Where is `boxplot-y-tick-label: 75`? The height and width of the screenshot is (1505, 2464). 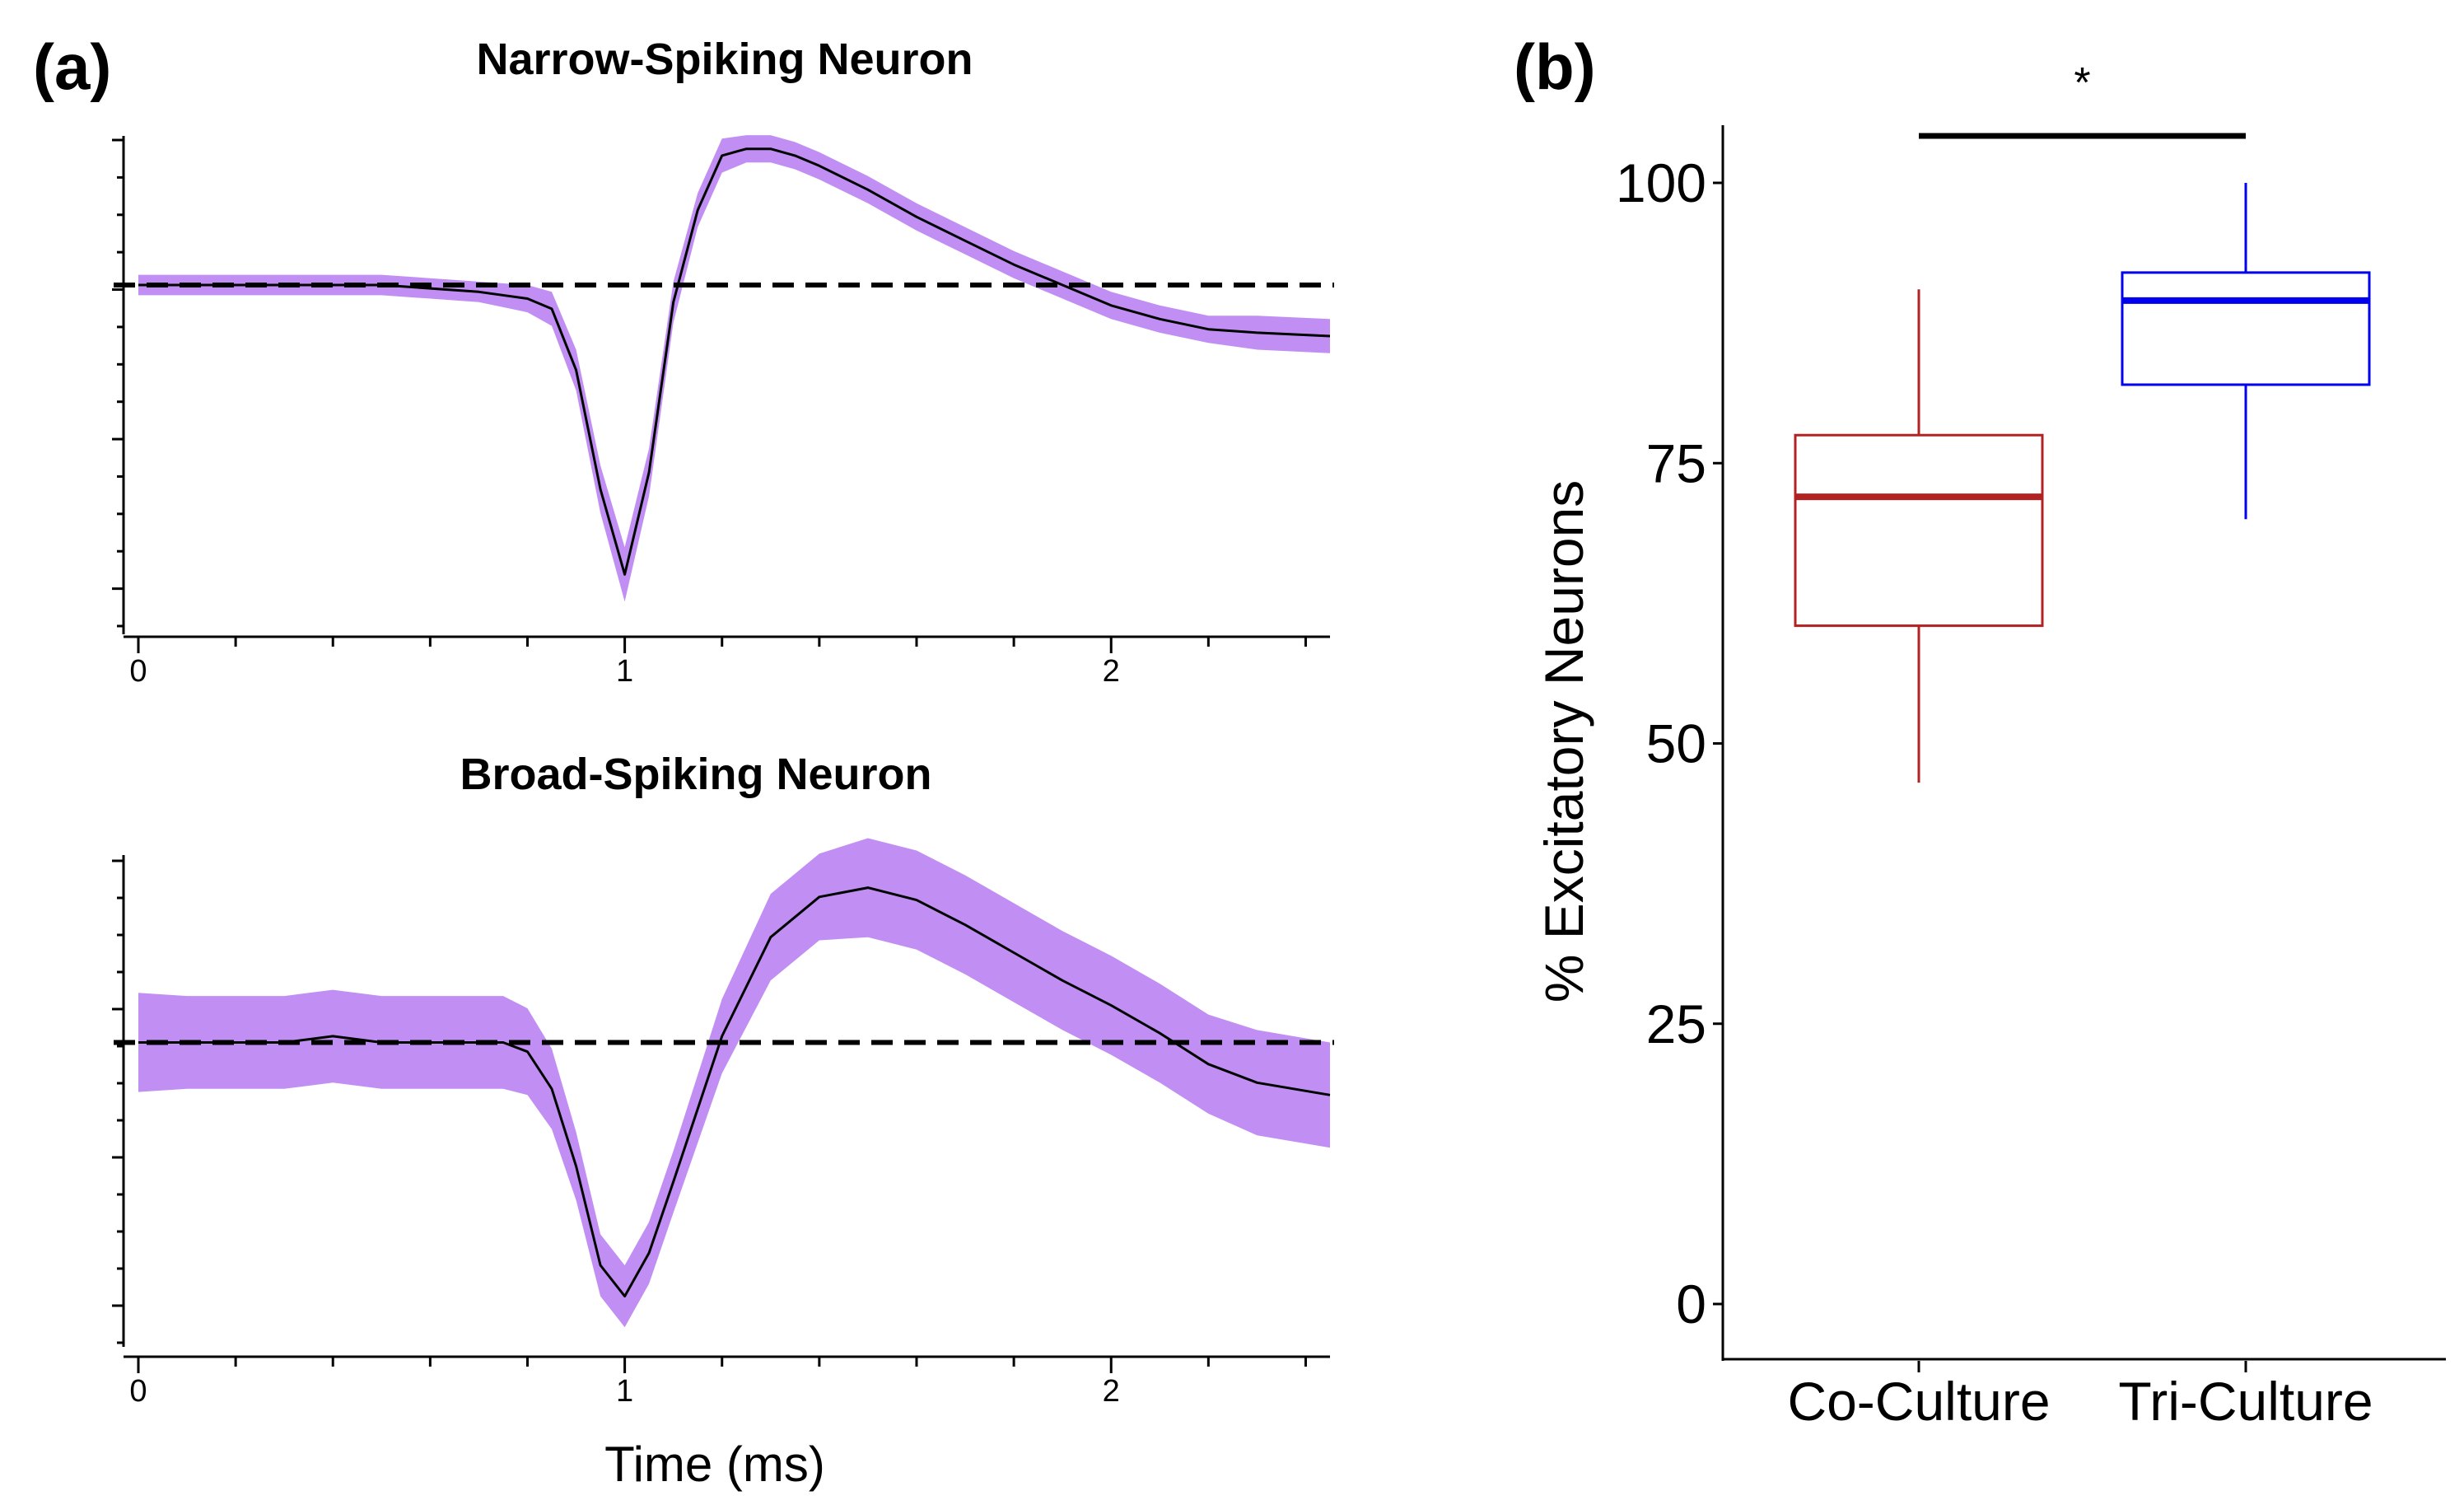
boxplot-y-tick-label: 75 is located at coordinates (1676, 462).